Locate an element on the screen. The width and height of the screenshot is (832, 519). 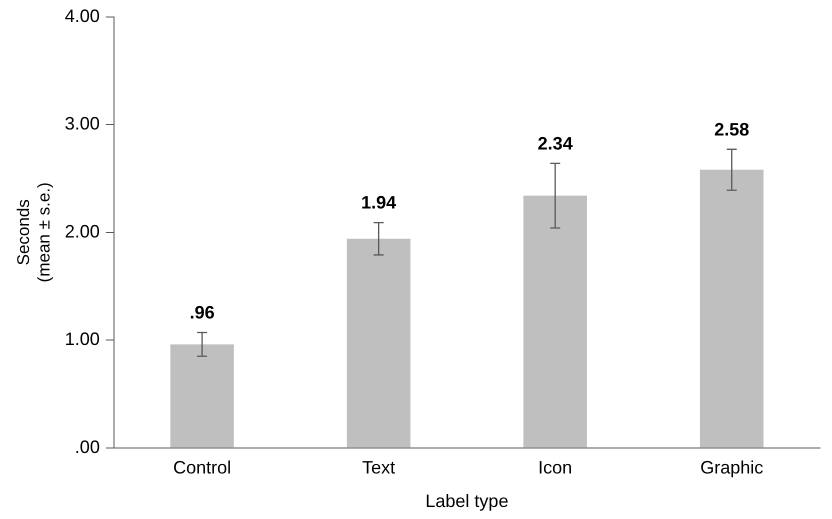
y-tick-label: 1.00 is located at coordinates (82, 339).